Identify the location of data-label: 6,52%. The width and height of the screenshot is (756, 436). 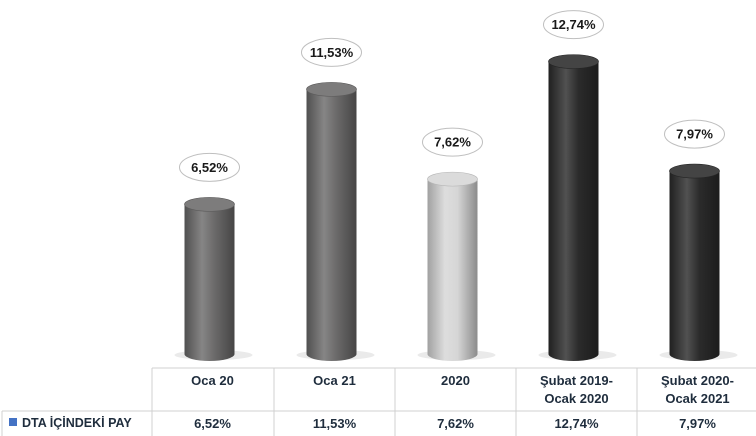
(209, 167).